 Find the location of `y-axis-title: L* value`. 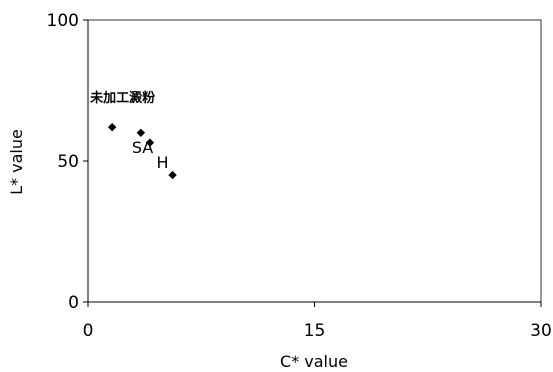

y-axis-title: L* value is located at coordinates (16, 162).